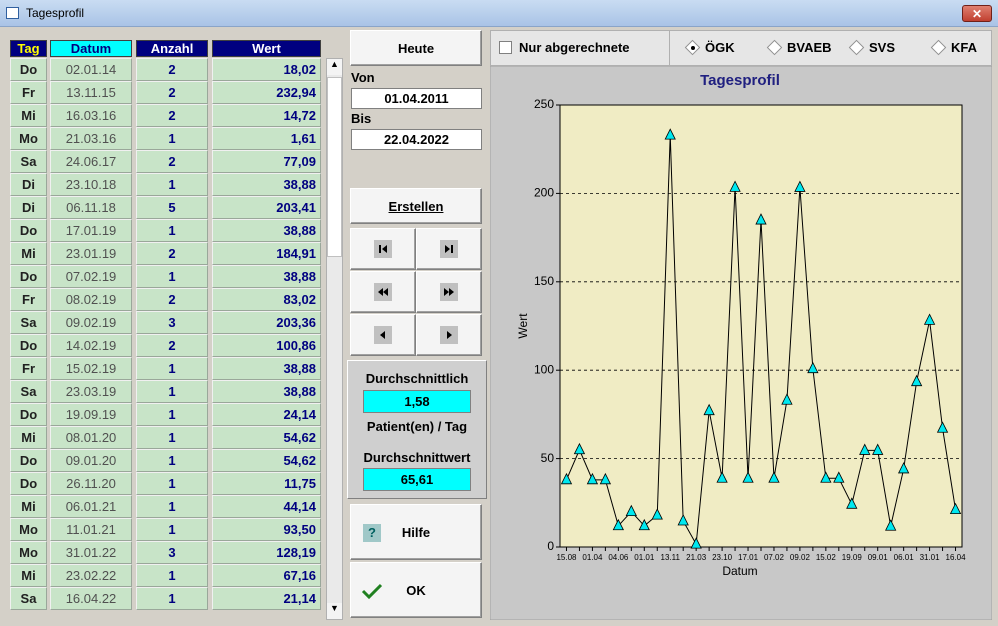 The width and height of the screenshot is (998, 626). I want to click on x-tick-label: 09.02, so click(800, 557).